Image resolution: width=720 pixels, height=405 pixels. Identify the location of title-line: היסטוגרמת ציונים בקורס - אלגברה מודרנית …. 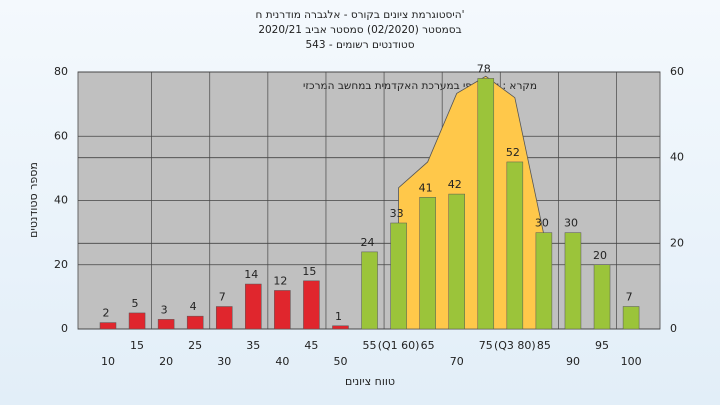
(360, 15).